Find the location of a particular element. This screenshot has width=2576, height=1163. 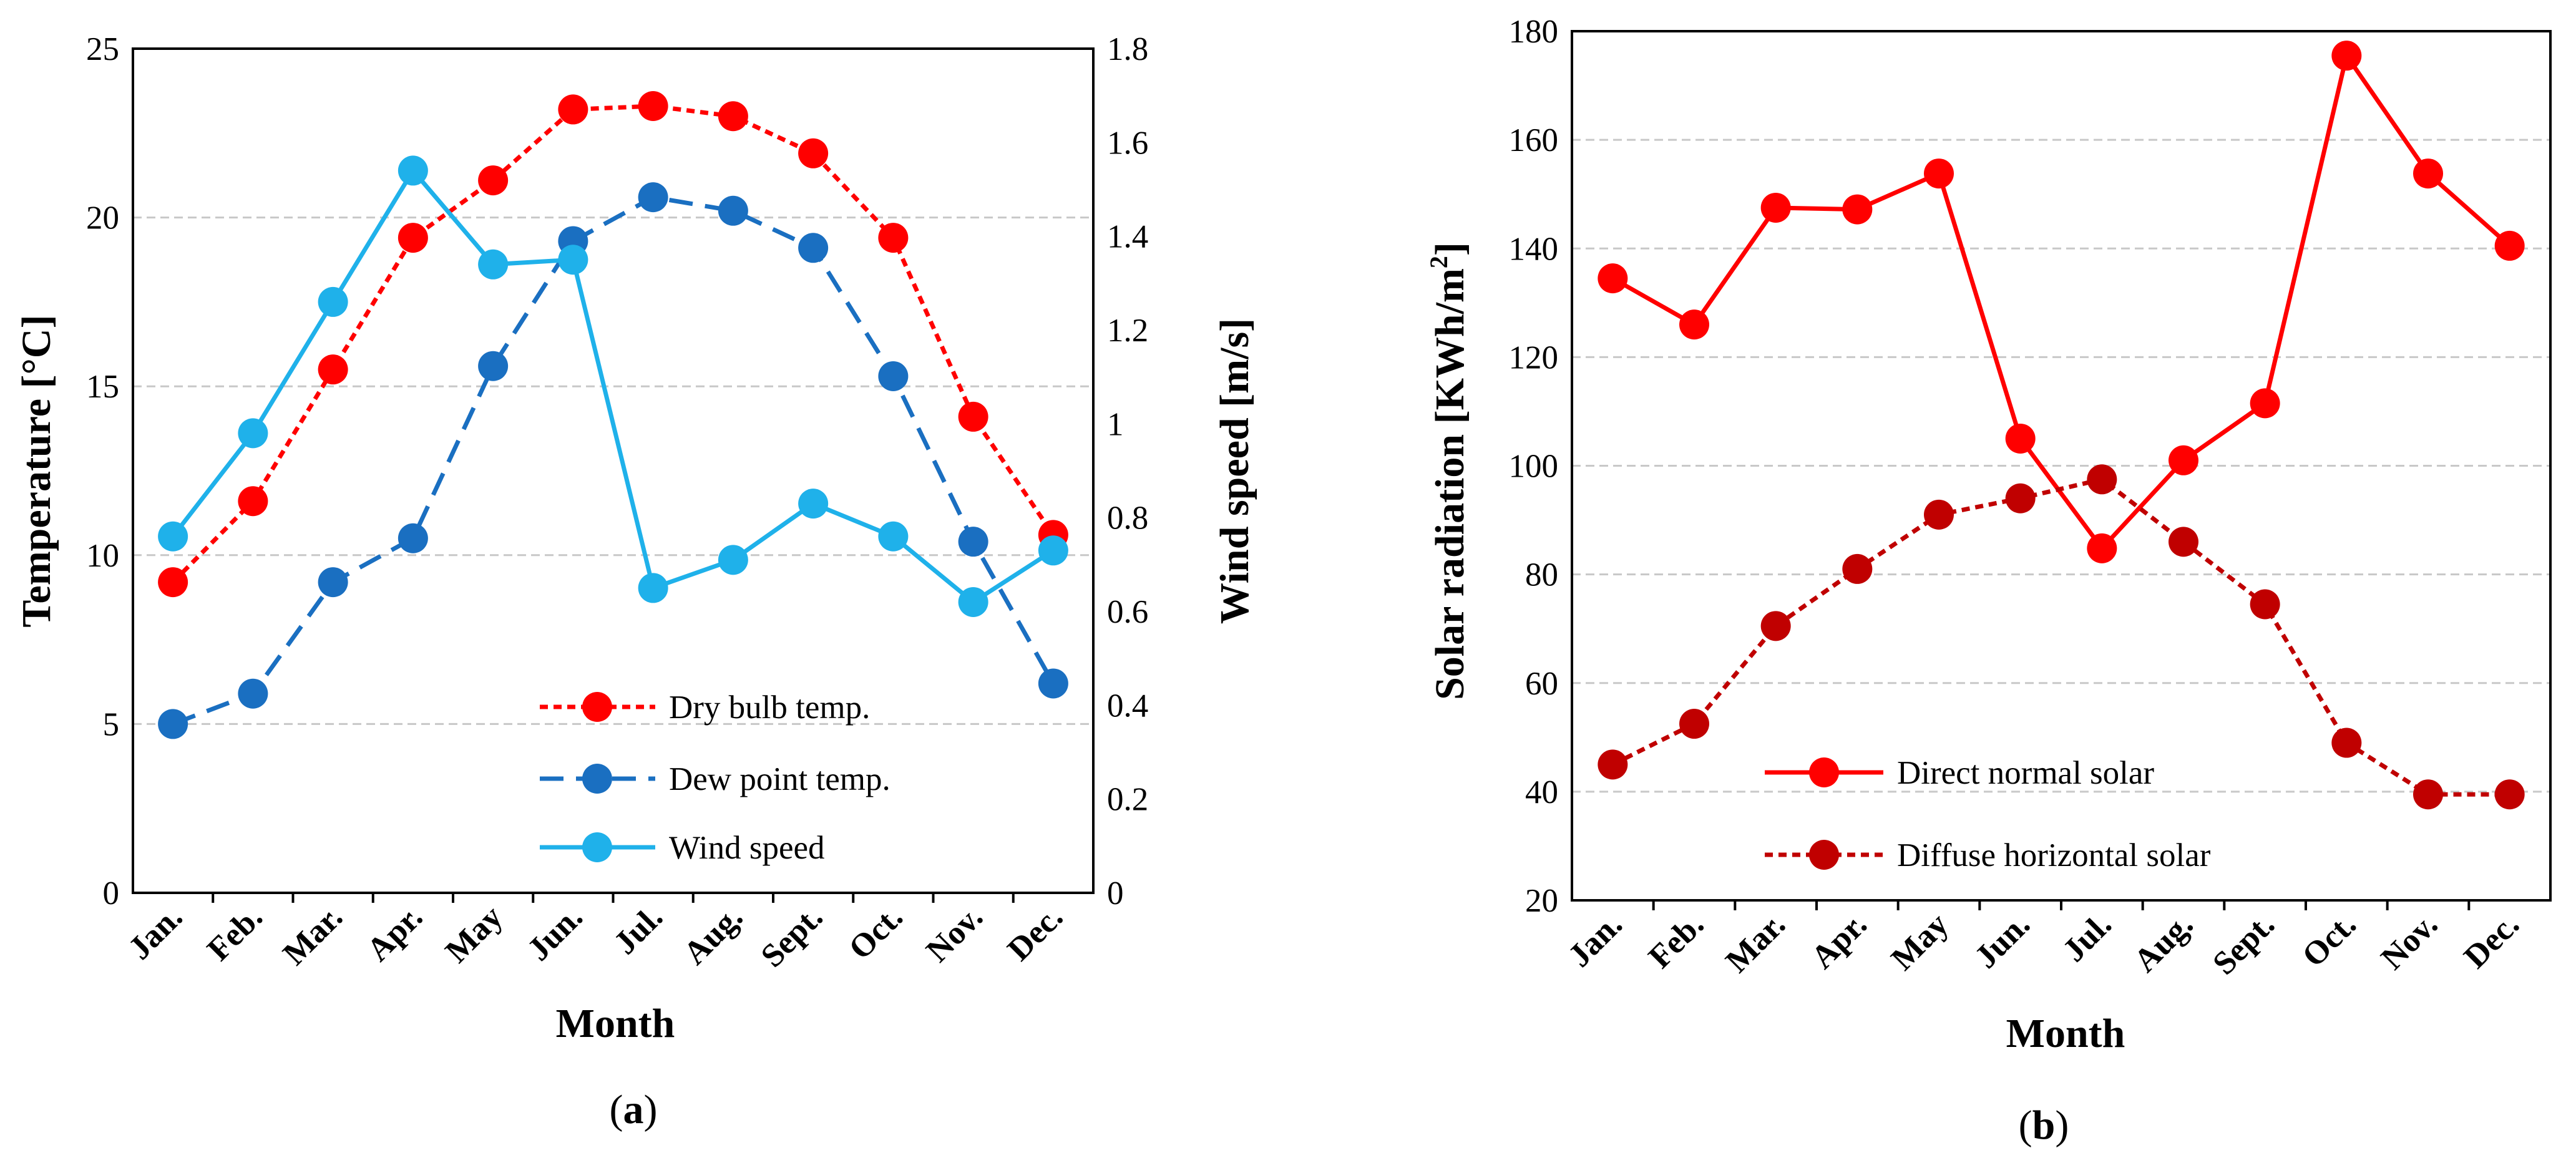

legend-marker-dew-point is located at coordinates (597, 779).